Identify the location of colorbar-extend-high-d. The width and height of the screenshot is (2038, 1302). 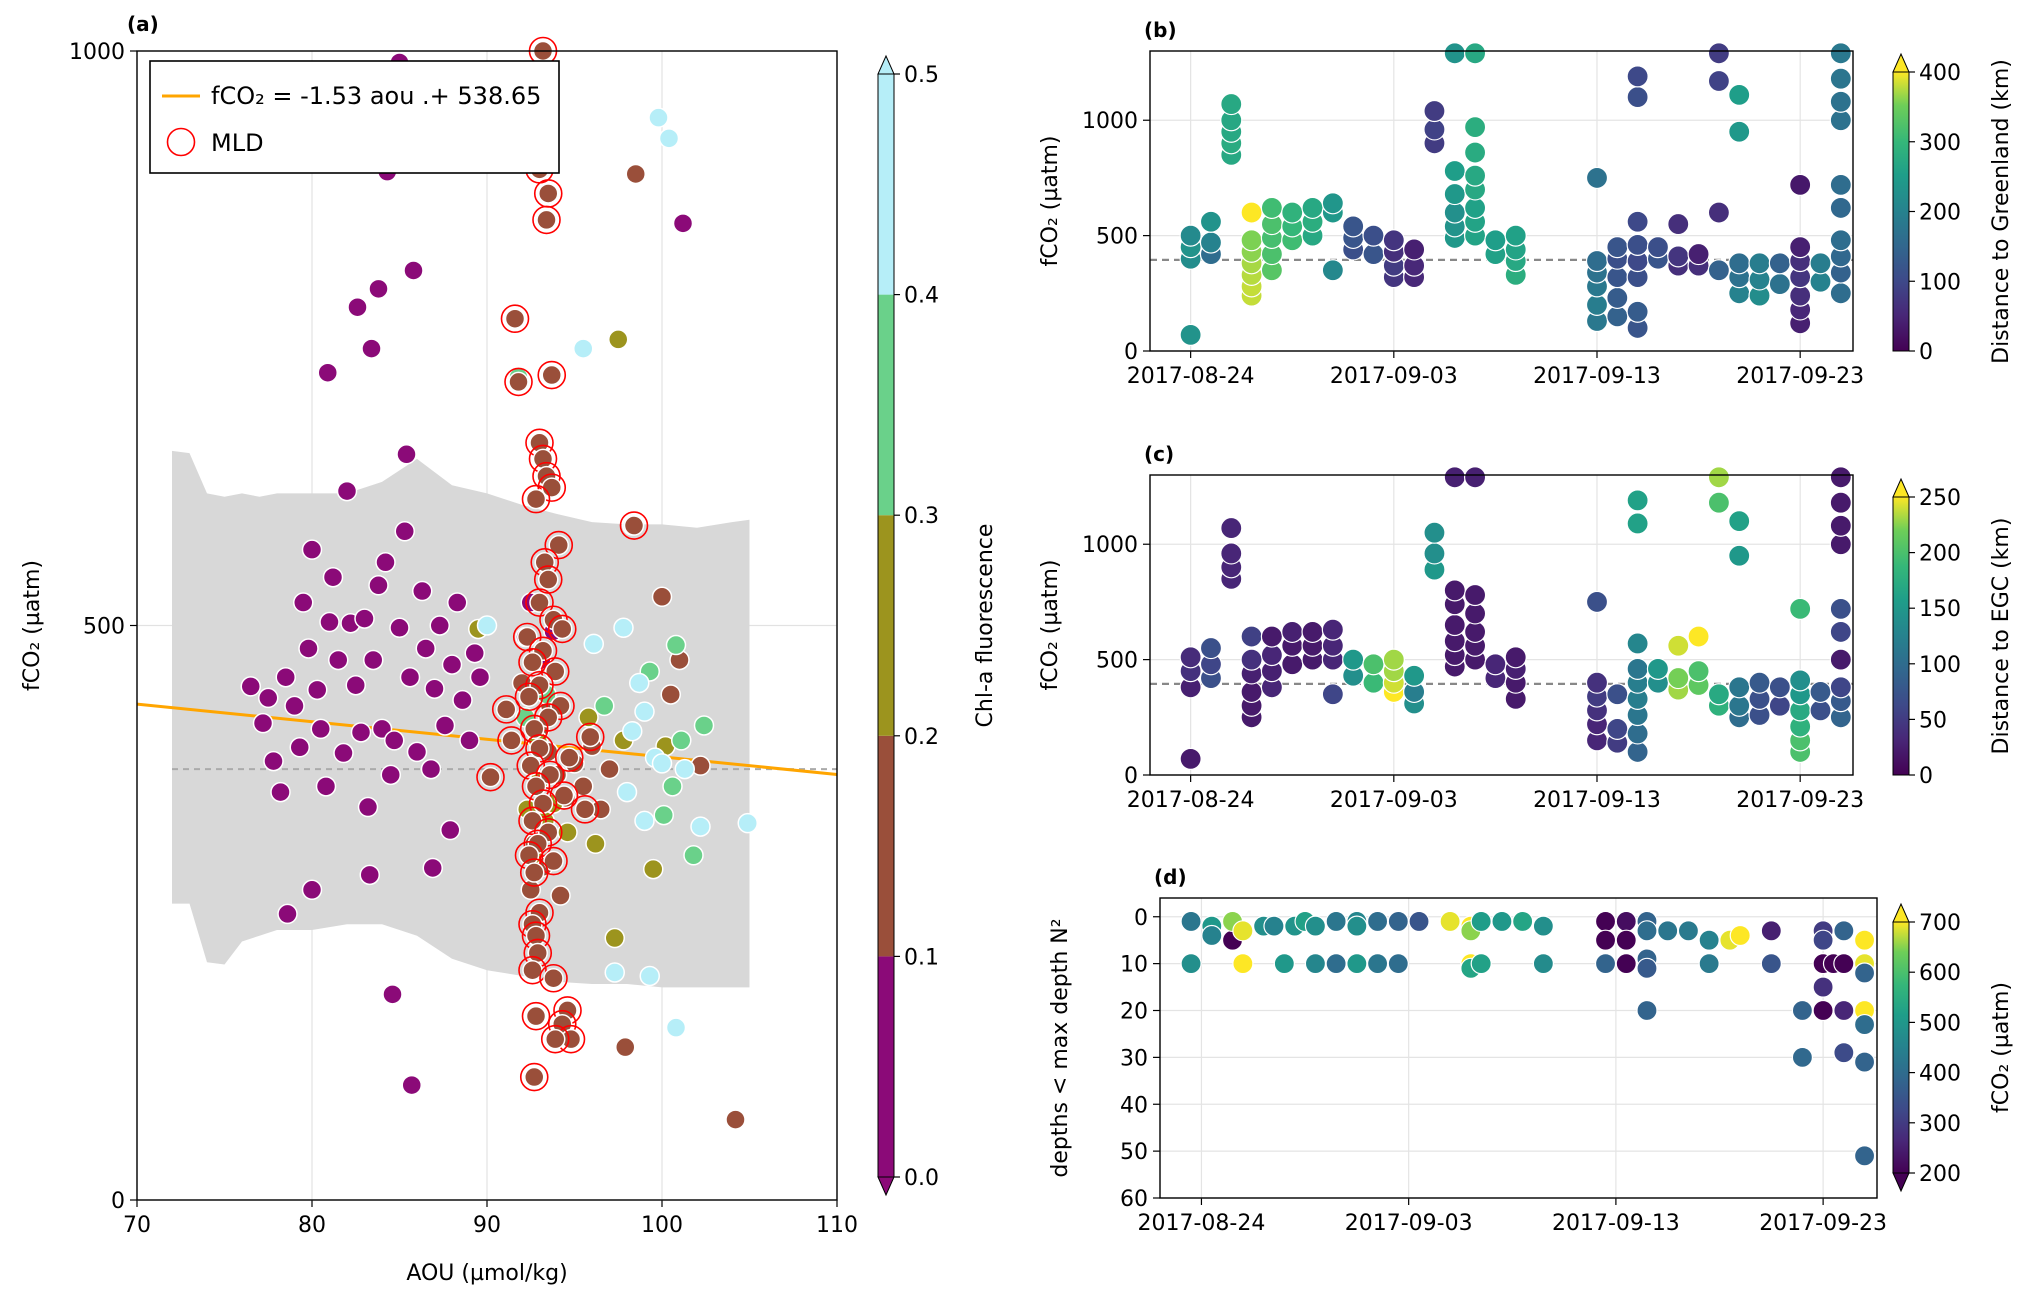
(1901, 912).